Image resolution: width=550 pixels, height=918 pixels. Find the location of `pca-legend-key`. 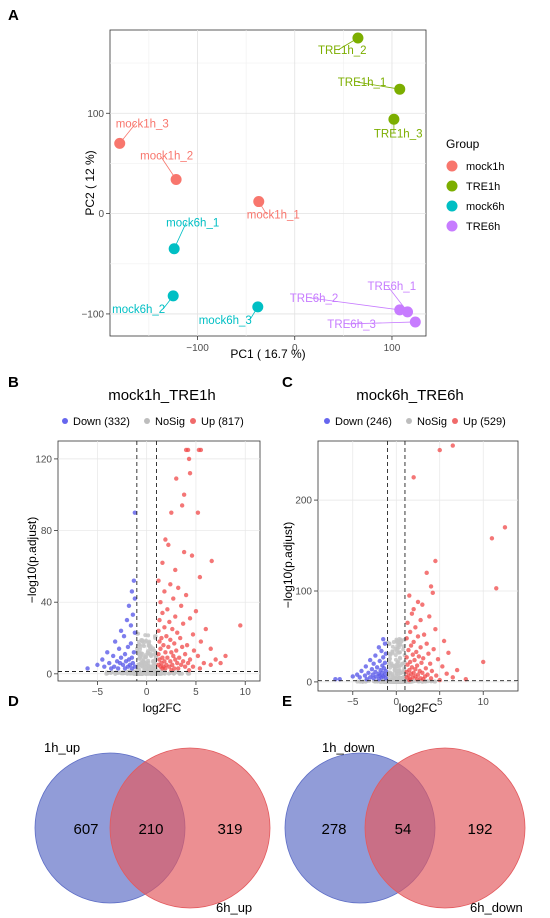

pca-legend-key is located at coordinates (452, 186).